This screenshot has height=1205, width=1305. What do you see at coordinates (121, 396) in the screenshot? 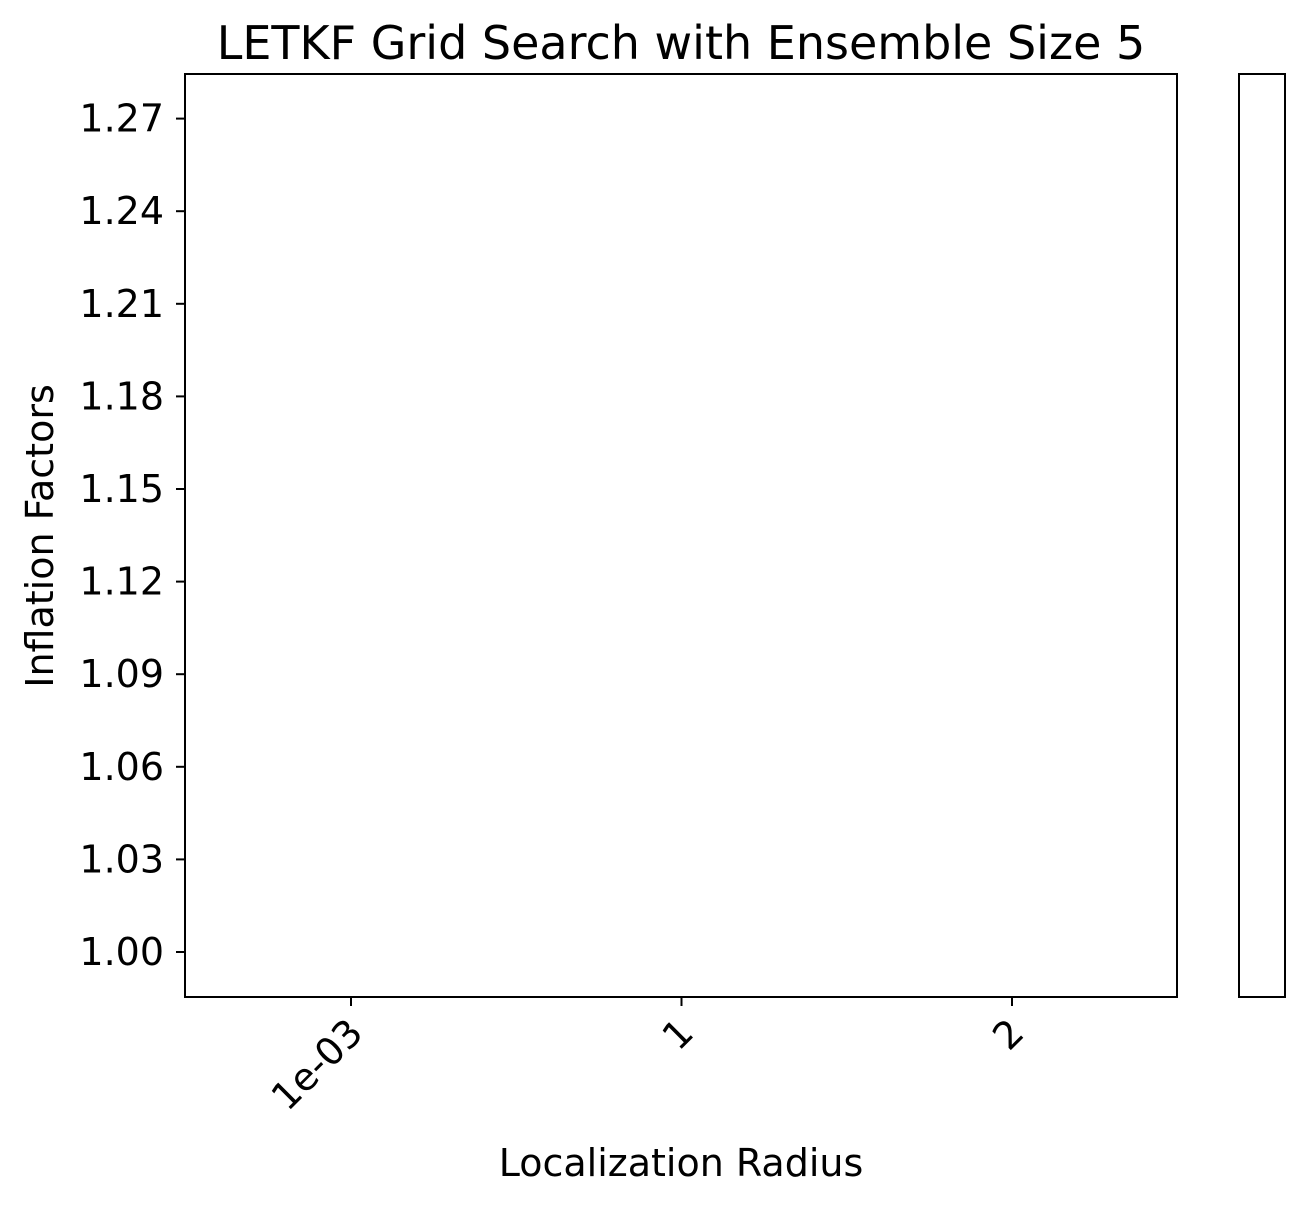
I see `y-tick-label: 1.18` at bounding box center [121, 396].